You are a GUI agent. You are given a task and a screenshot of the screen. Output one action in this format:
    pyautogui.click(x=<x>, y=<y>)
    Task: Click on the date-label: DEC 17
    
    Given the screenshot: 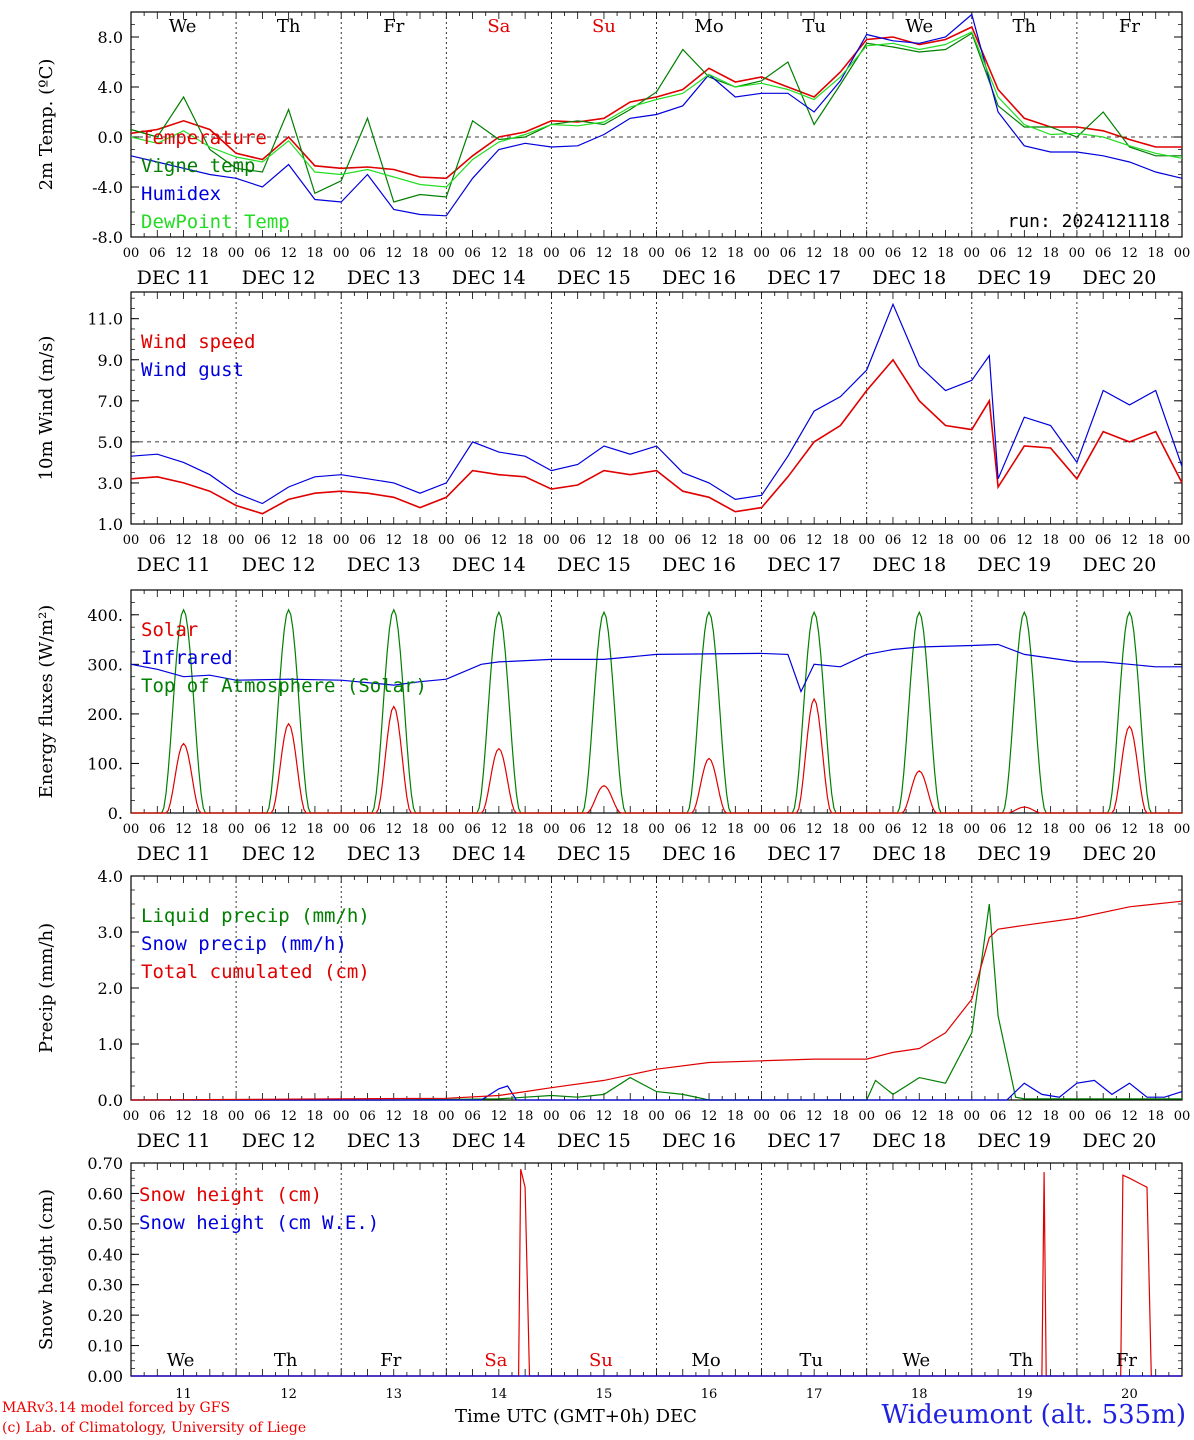 What is the action you would take?
    pyautogui.click(x=804, y=278)
    